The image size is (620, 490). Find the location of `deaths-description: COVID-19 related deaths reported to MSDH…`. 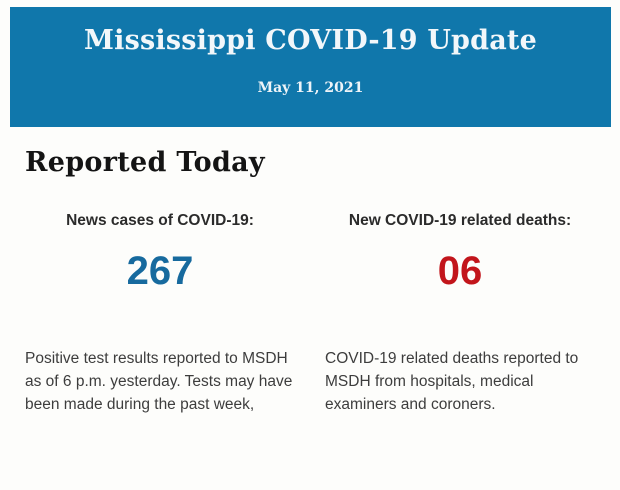

deaths-description: COVID-19 related deaths reported to MSDH… is located at coordinates (452, 381).